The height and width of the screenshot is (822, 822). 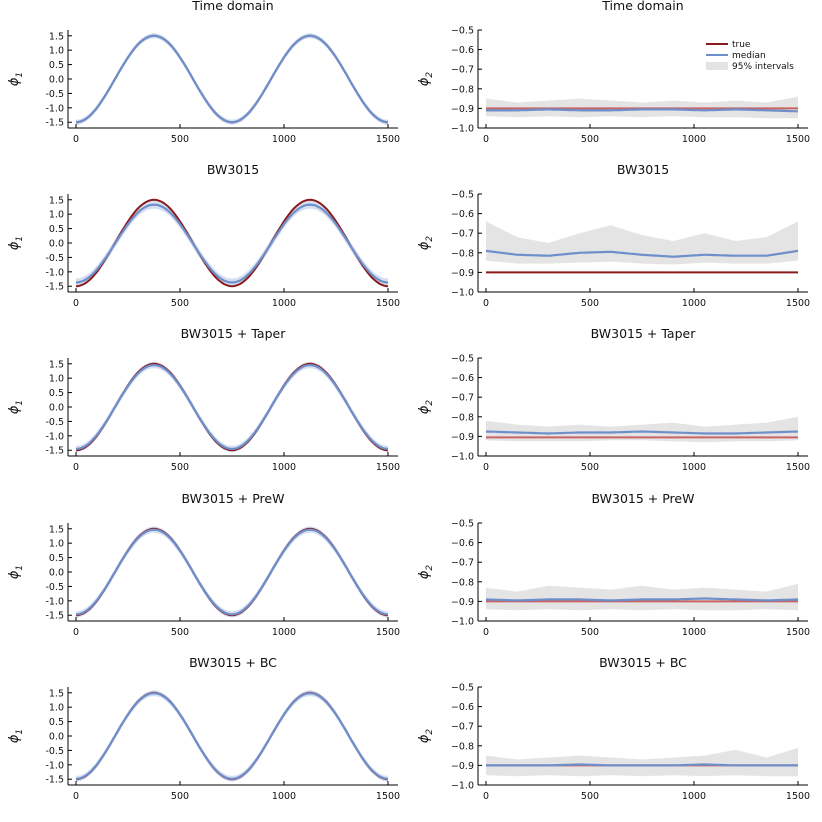 What do you see at coordinates (643, 169) in the screenshot?
I see `panel-title: BW3015` at bounding box center [643, 169].